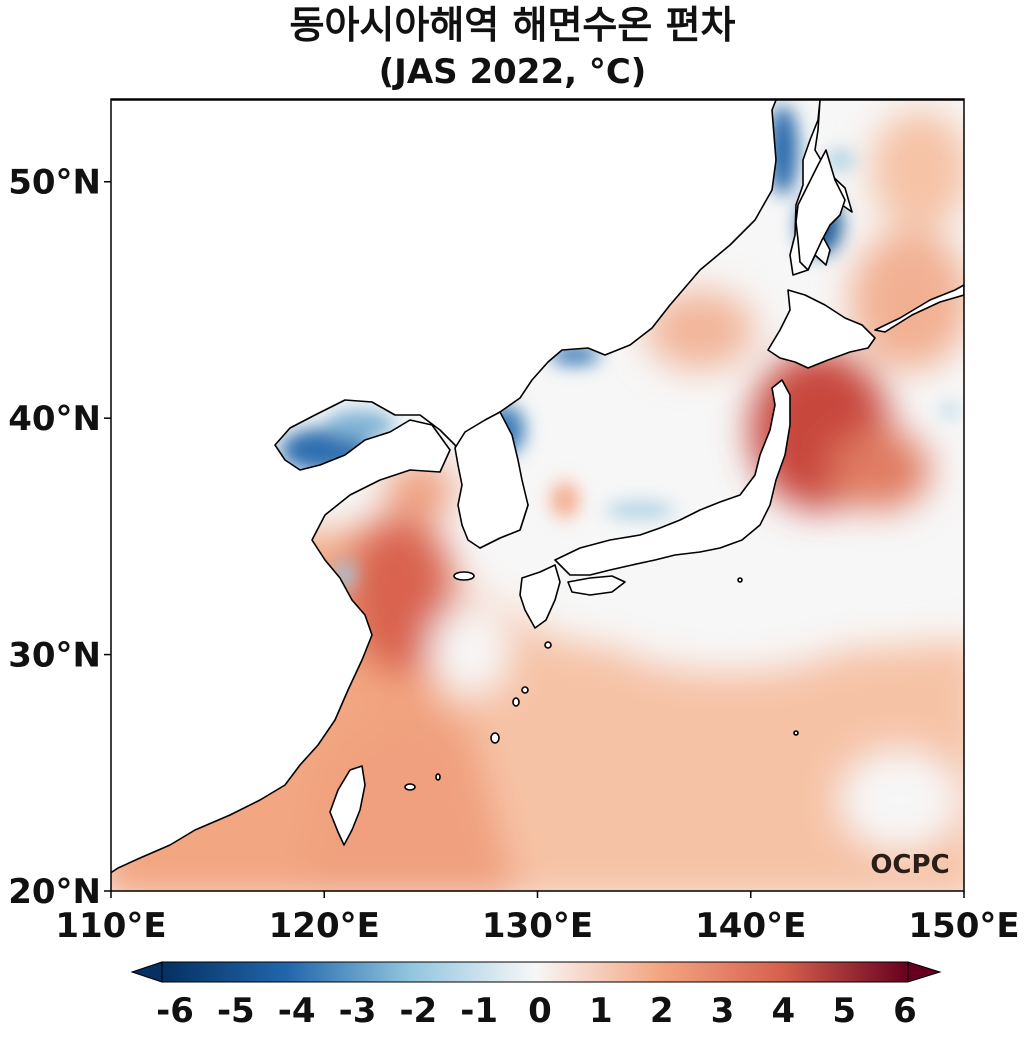  What do you see at coordinates (358, 1011) in the screenshot?
I see `colorbar-tick-label: -3` at bounding box center [358, 1011].